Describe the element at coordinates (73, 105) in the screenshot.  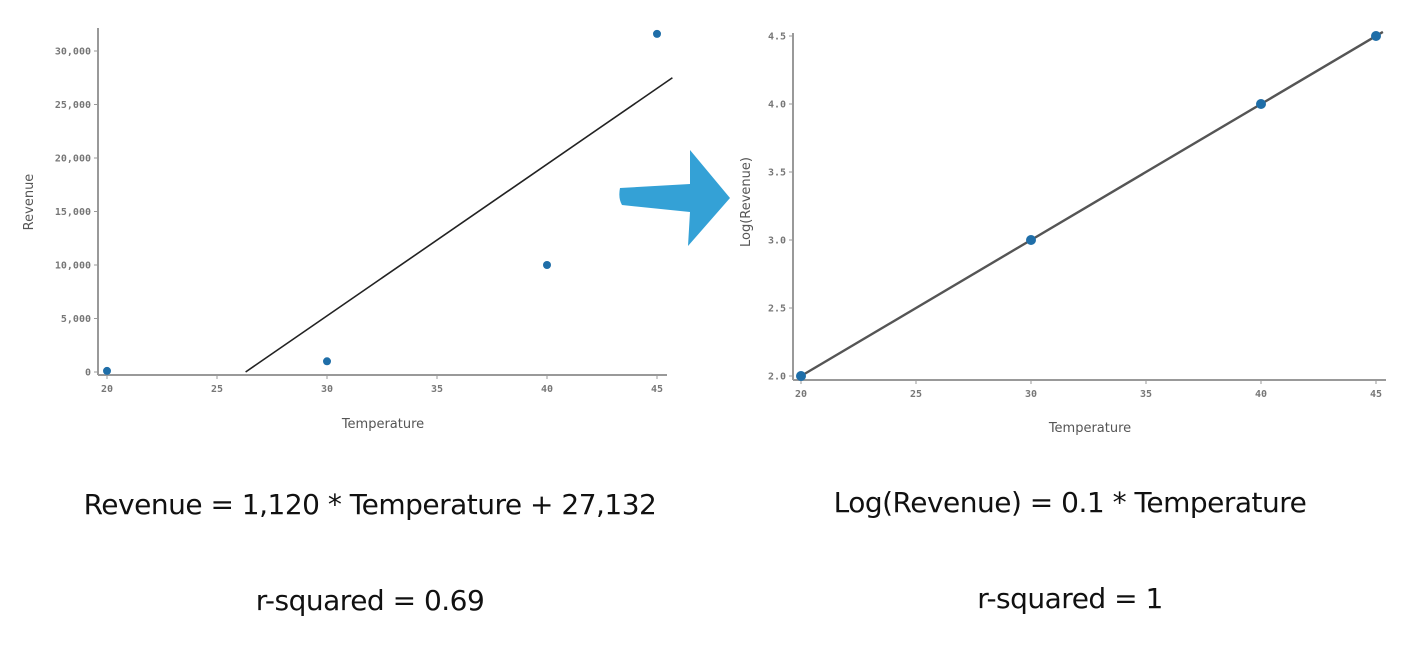
I see `y-tick-label: 25,000` at that location.